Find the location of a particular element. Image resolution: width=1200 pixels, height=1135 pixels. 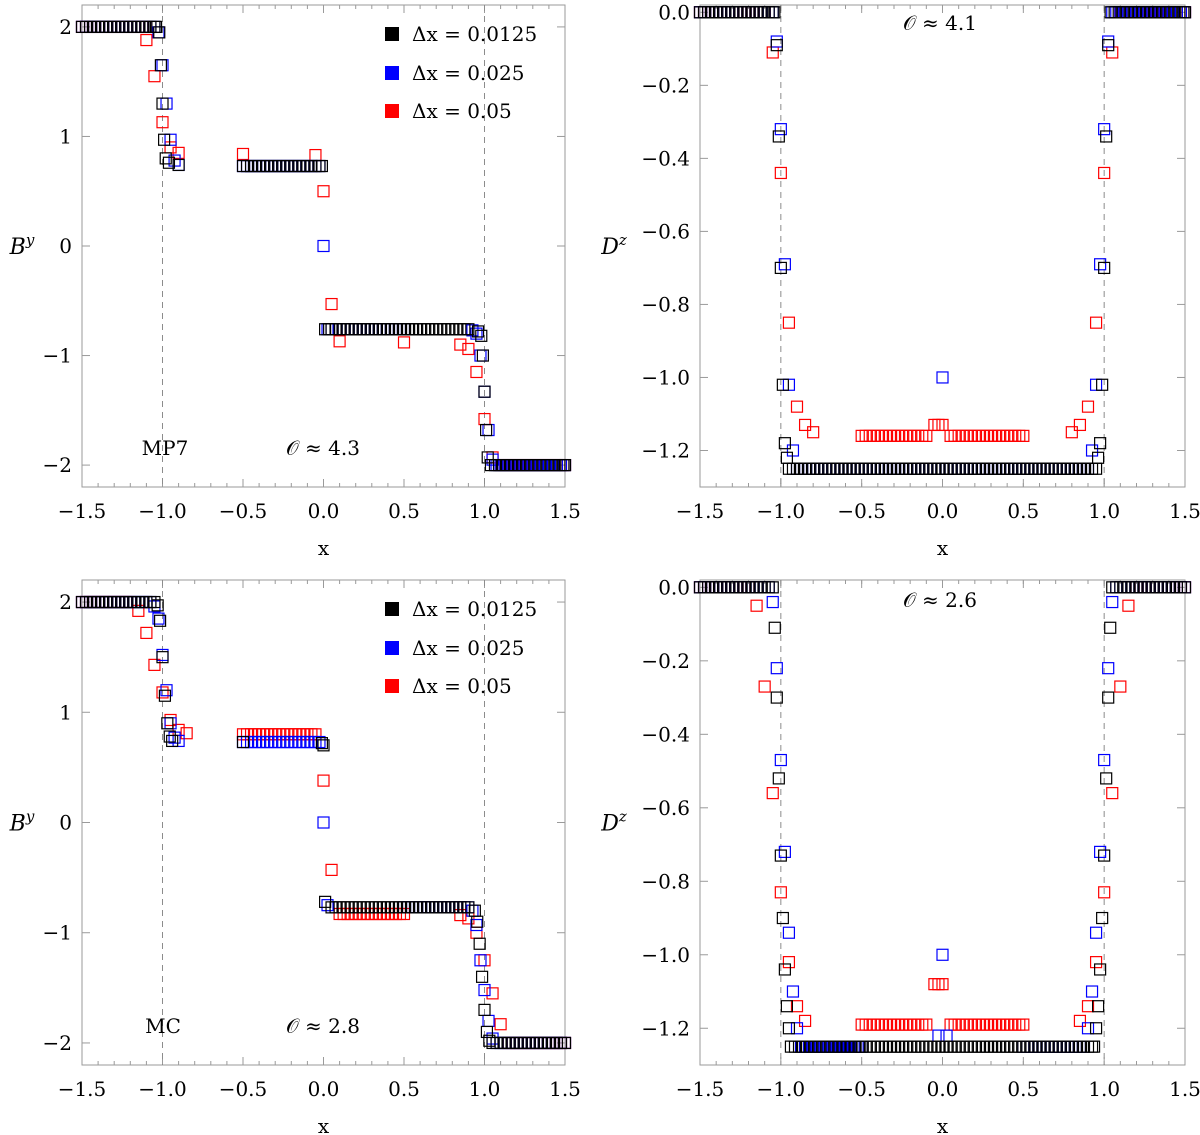

annotation: 𝒪 ≈ 4.3 is located at coordinates (323, 448).